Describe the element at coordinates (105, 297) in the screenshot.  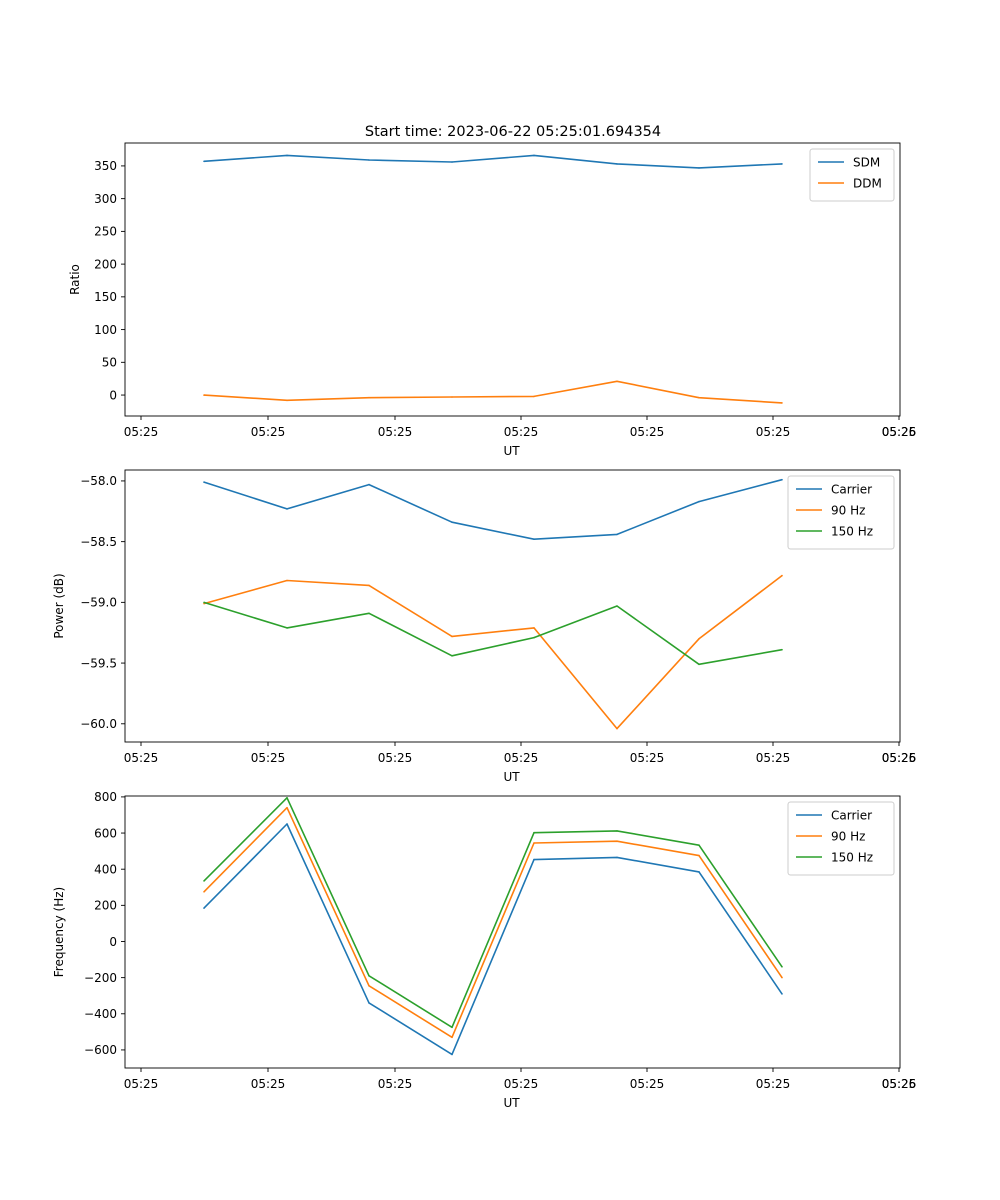
I see `y-tick-label: 150` at that location.